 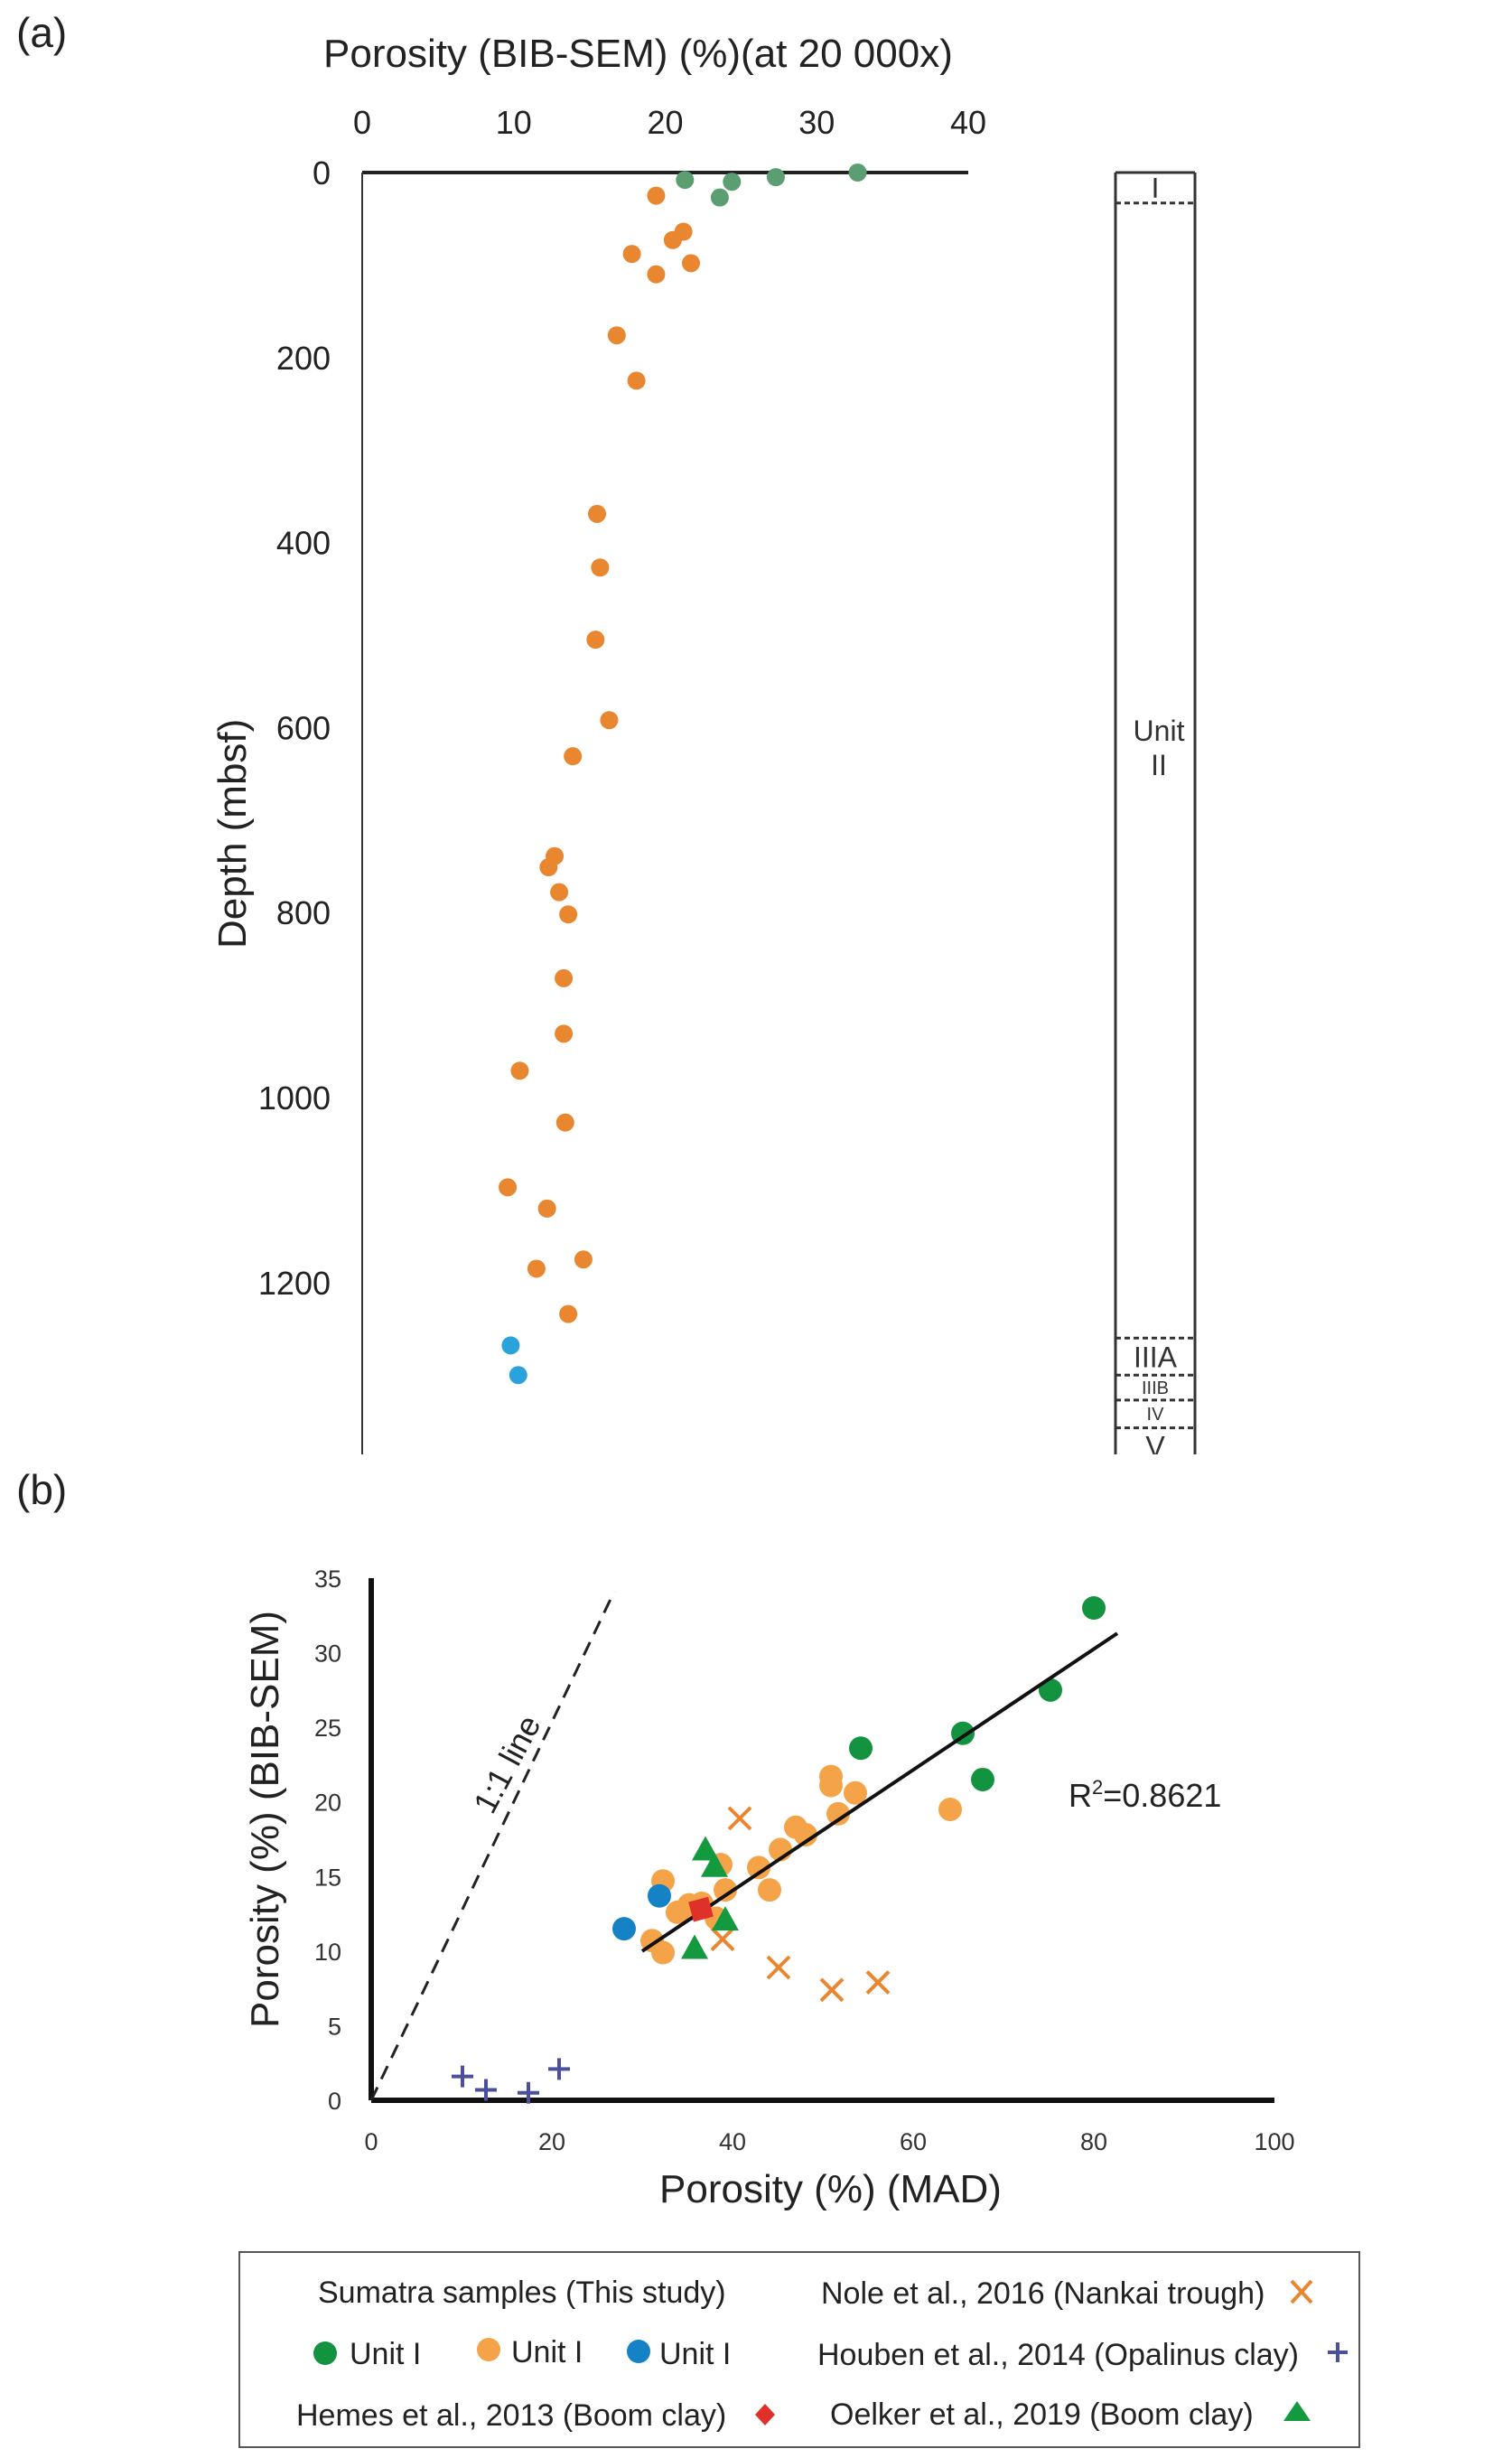 I want to click on legend-label-nole: Nole et al., 2016 (Nankai trough), so click(x=1043, y=2293).